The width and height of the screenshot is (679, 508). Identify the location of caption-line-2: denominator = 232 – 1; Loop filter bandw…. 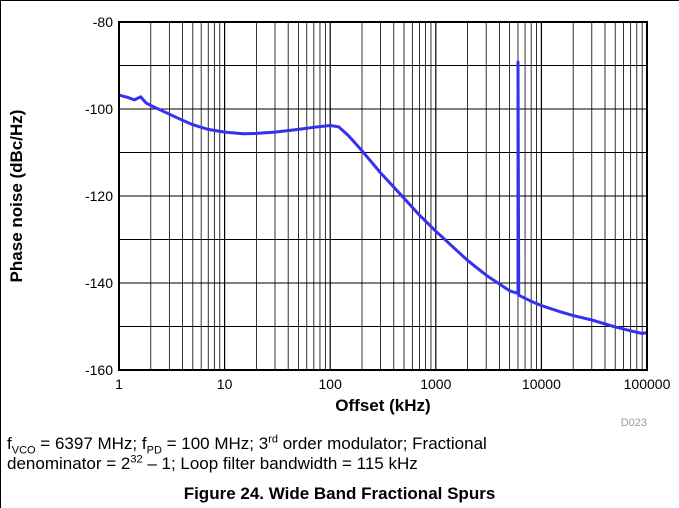
(212, 464).